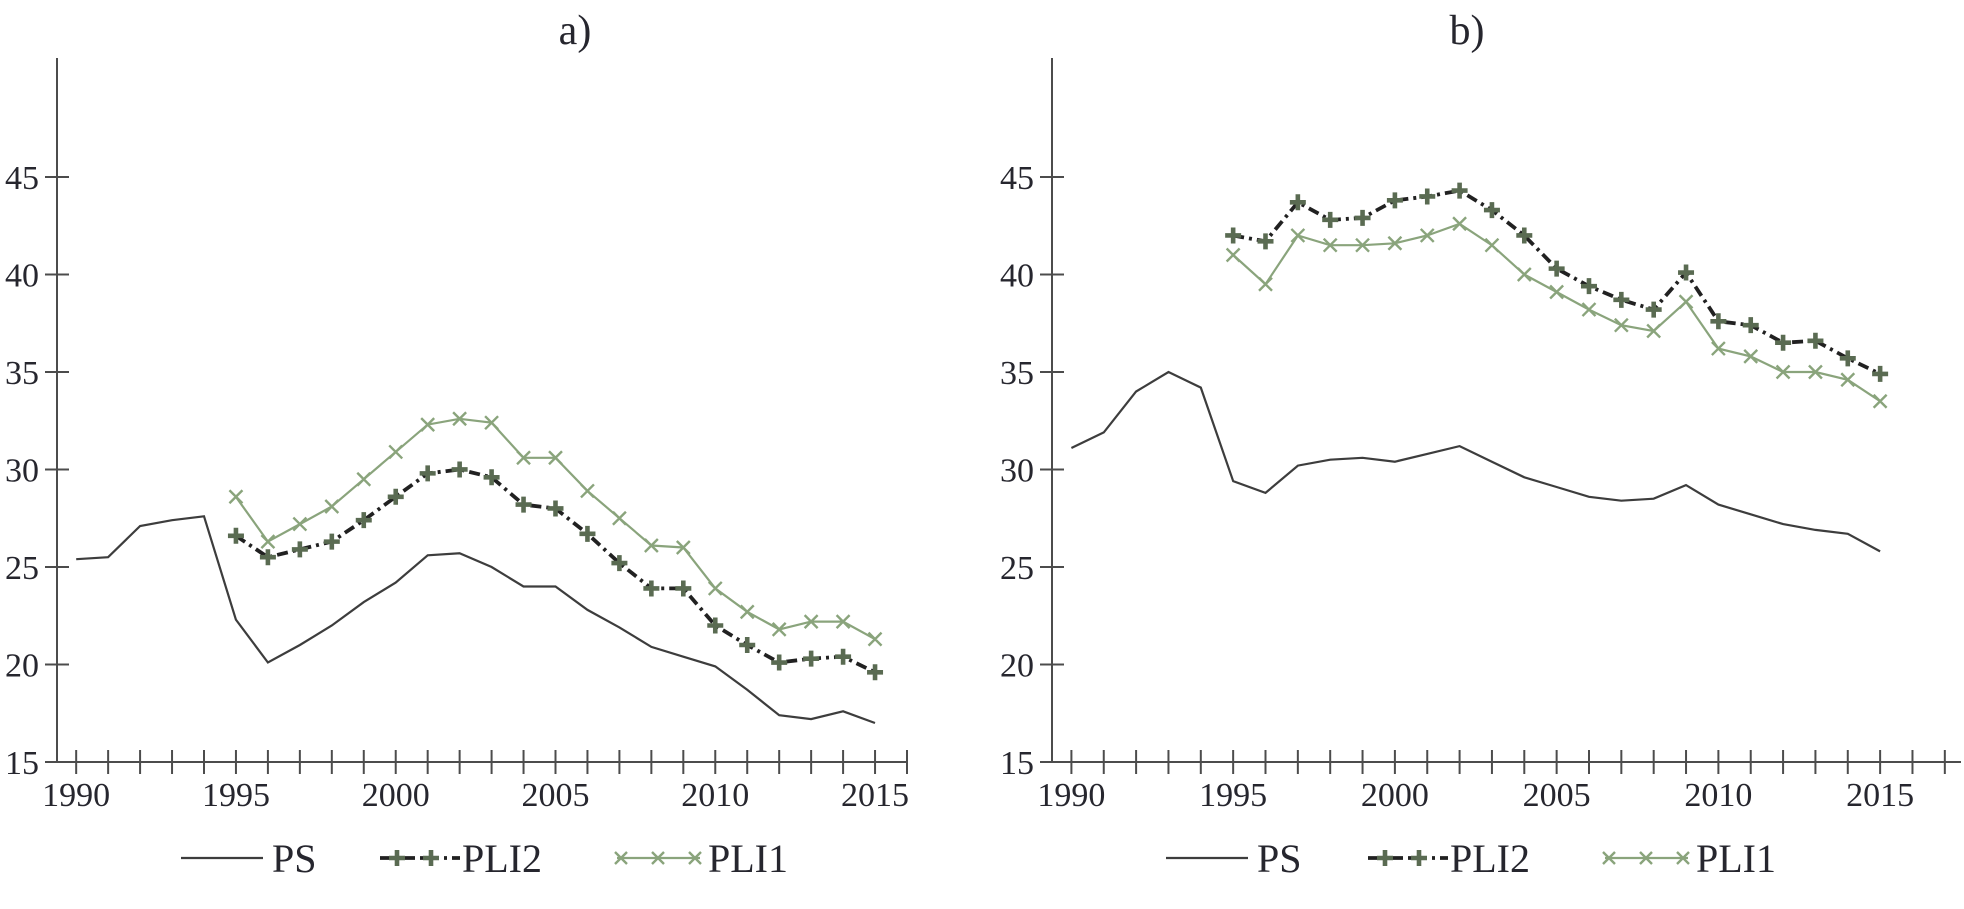  I want to click on panel-a-legend: PS PLI2 PLI1, so click(484, 858).